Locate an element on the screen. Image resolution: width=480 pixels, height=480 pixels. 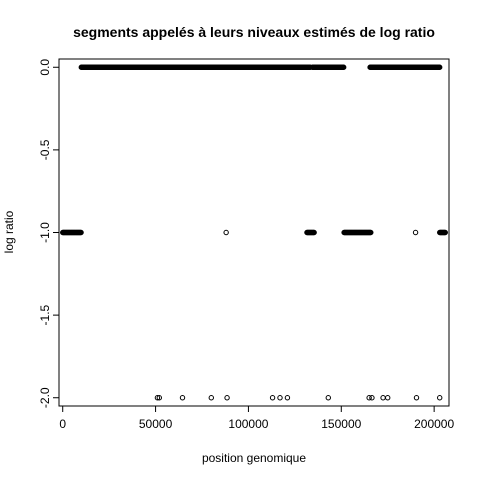
x-tick-label: 200000 is located at coordinates (434, 424).